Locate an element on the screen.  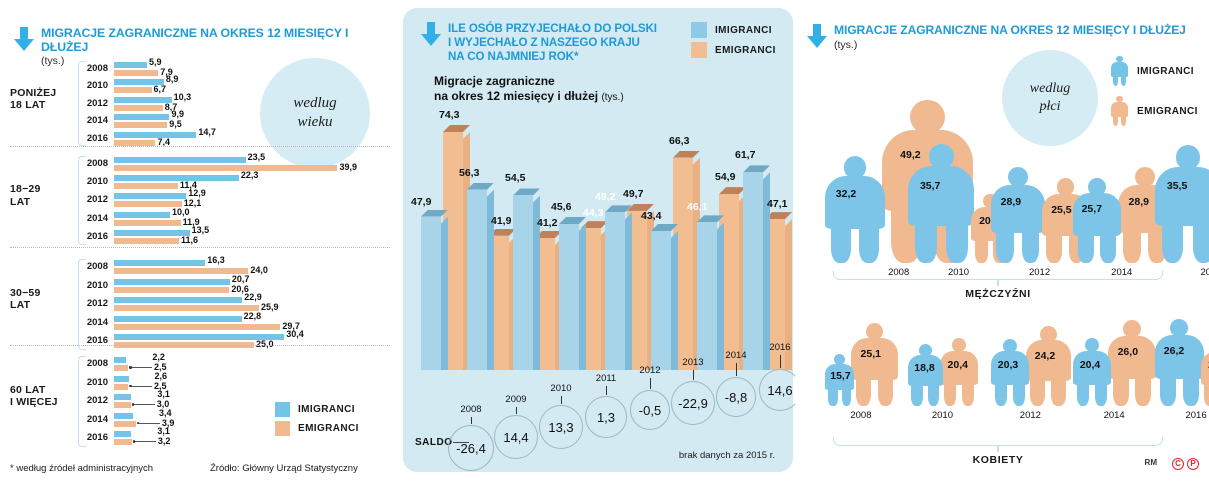
bar-value-imigranci: 5,9 is located at coordinates (155, 62).